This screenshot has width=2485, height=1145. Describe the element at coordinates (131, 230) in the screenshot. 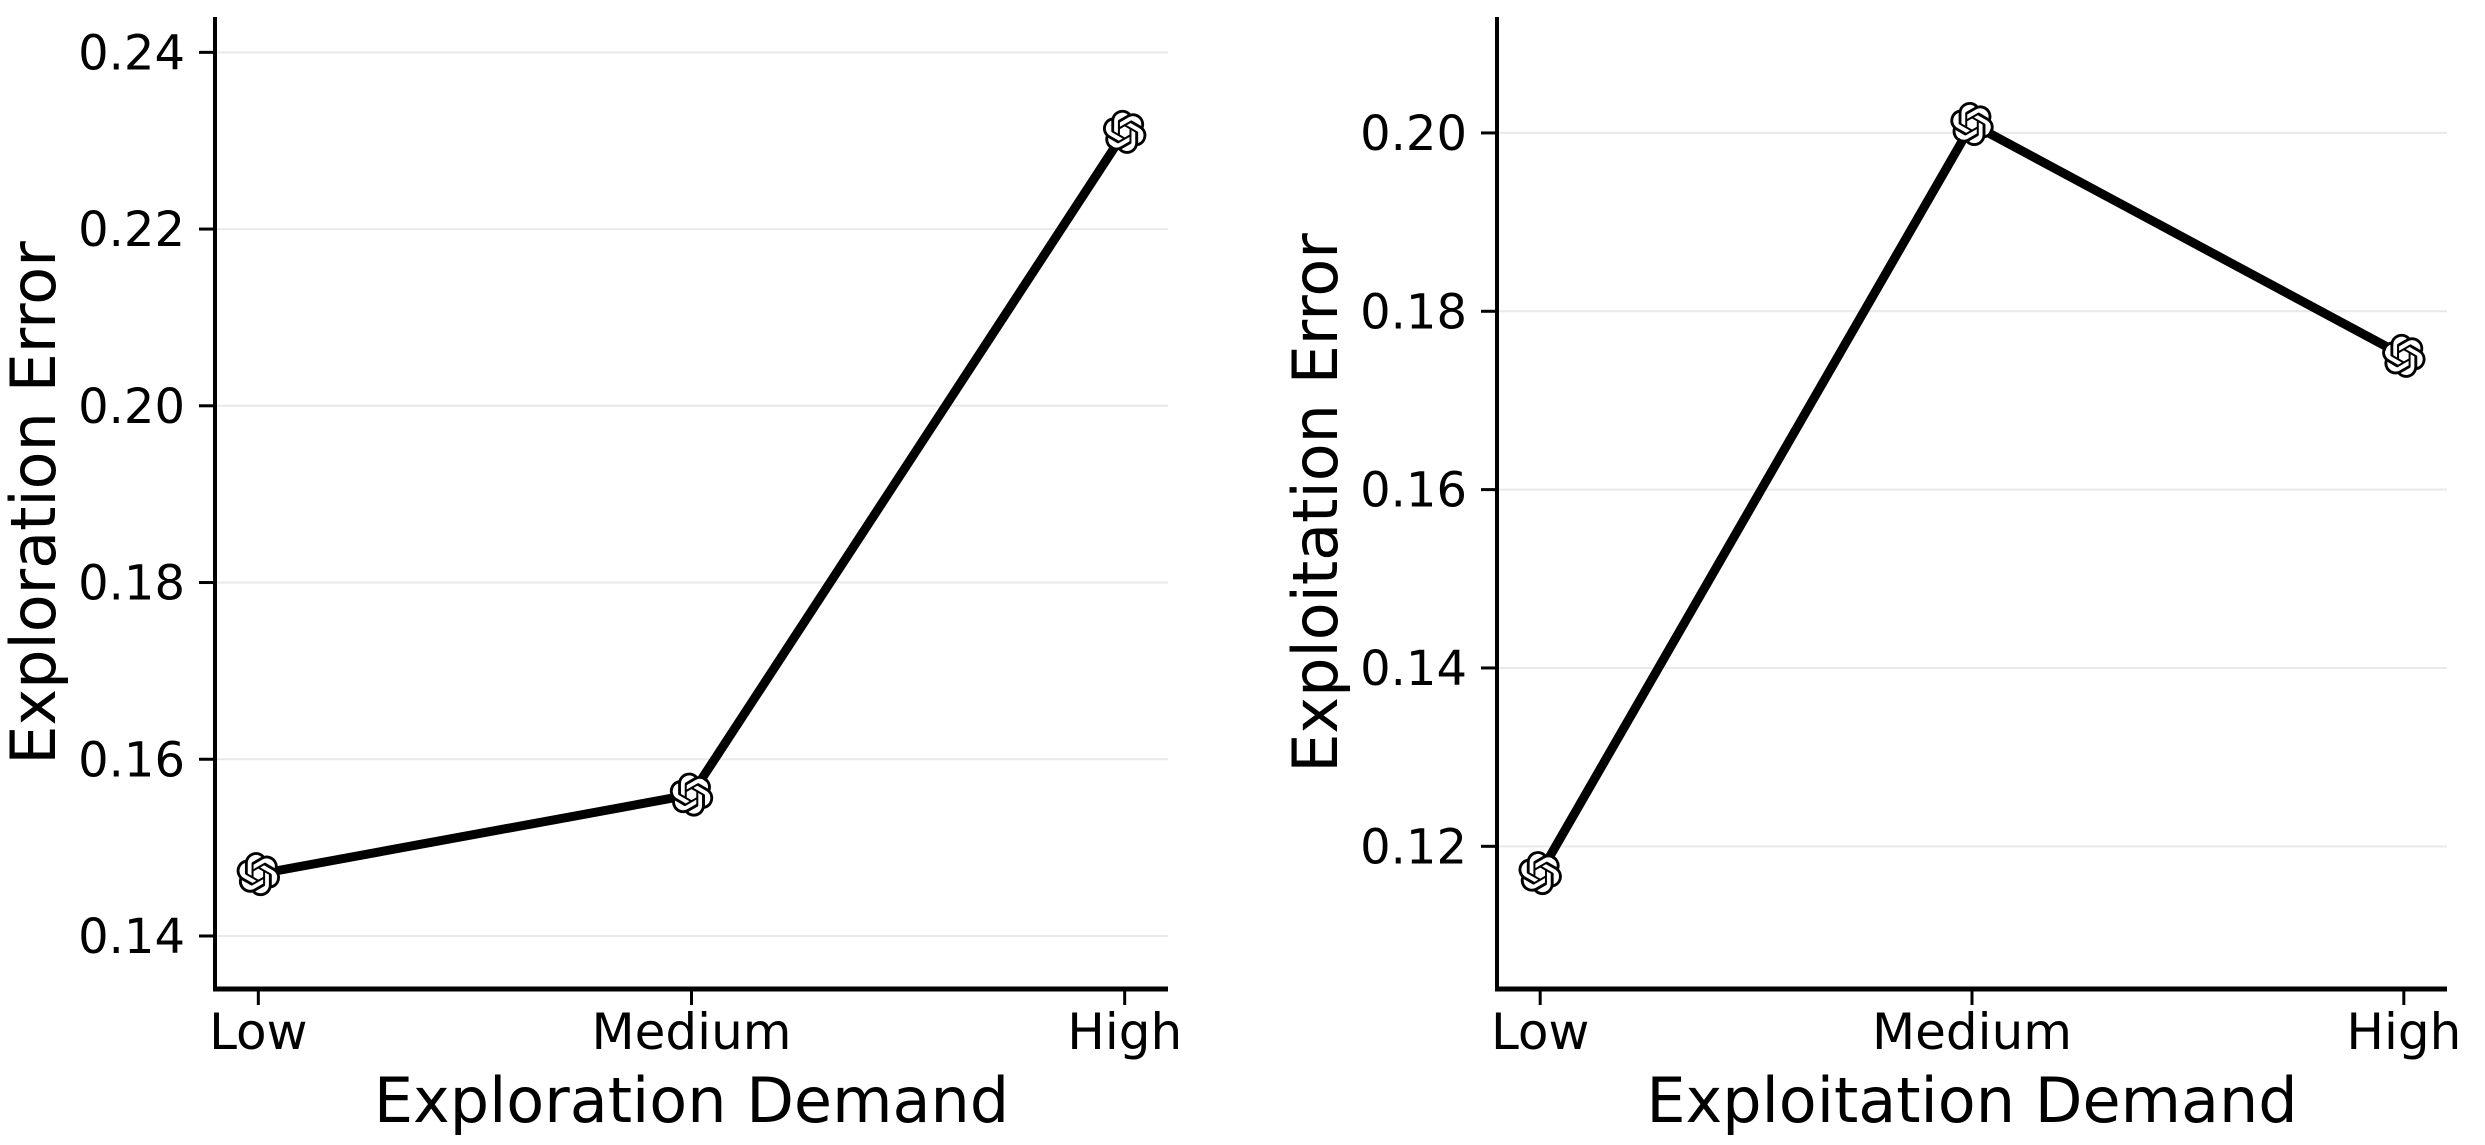

I see `y-tick-label: 0.22` at that location.